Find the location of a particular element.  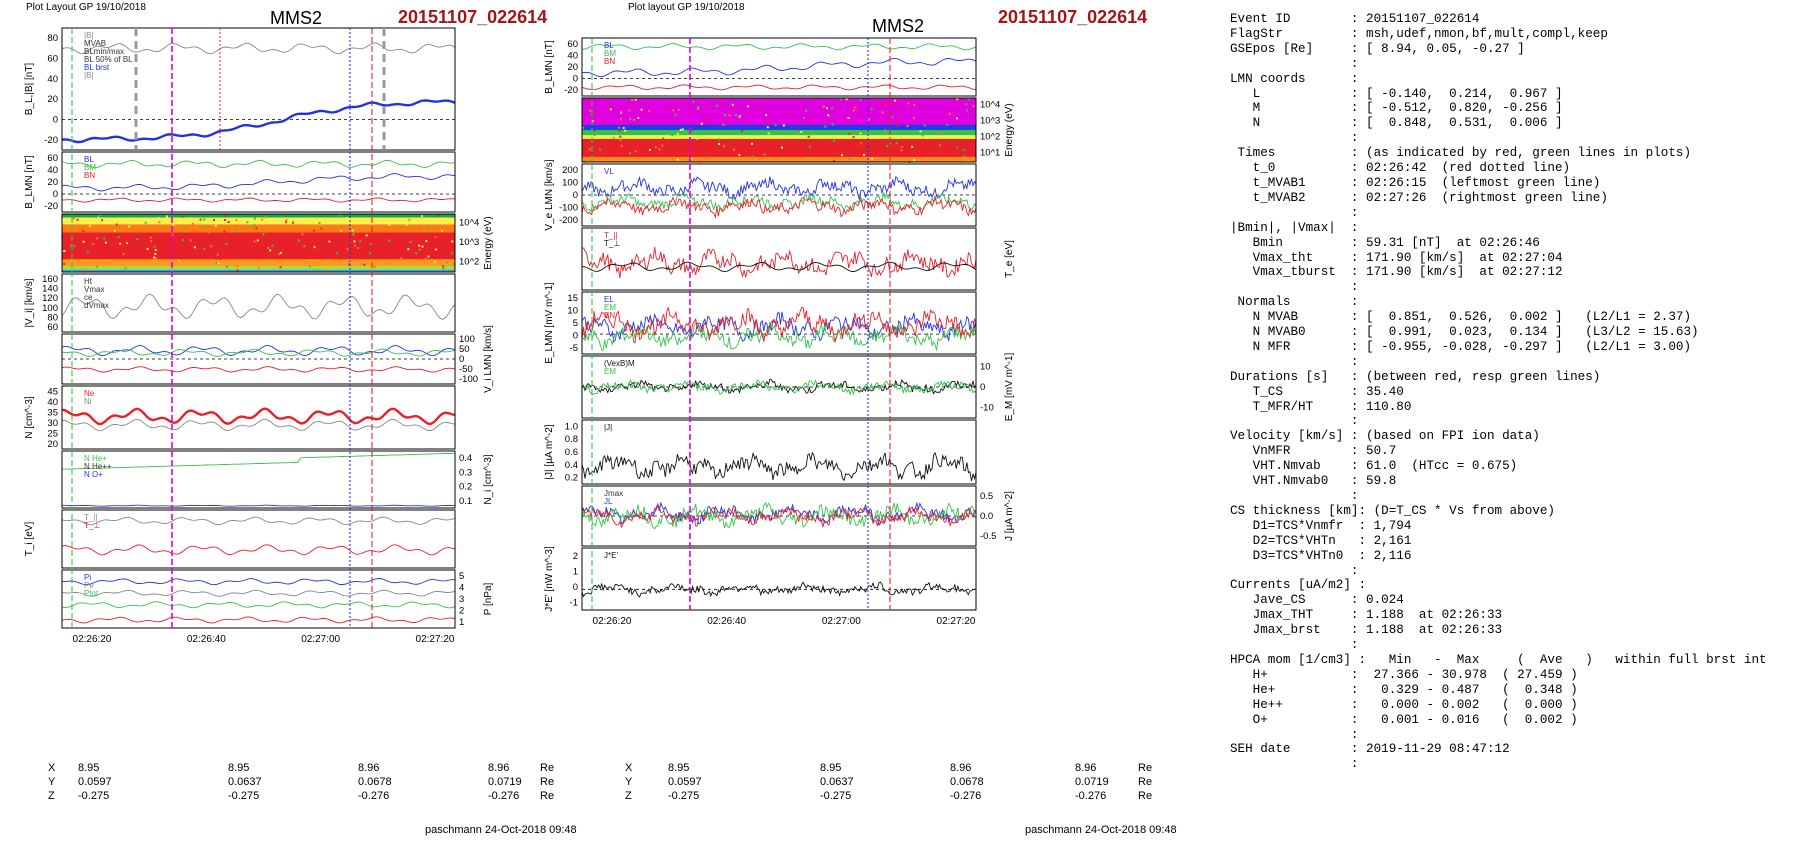

legend-entry: BL 50% of BL is located at coordinates (108, 59).